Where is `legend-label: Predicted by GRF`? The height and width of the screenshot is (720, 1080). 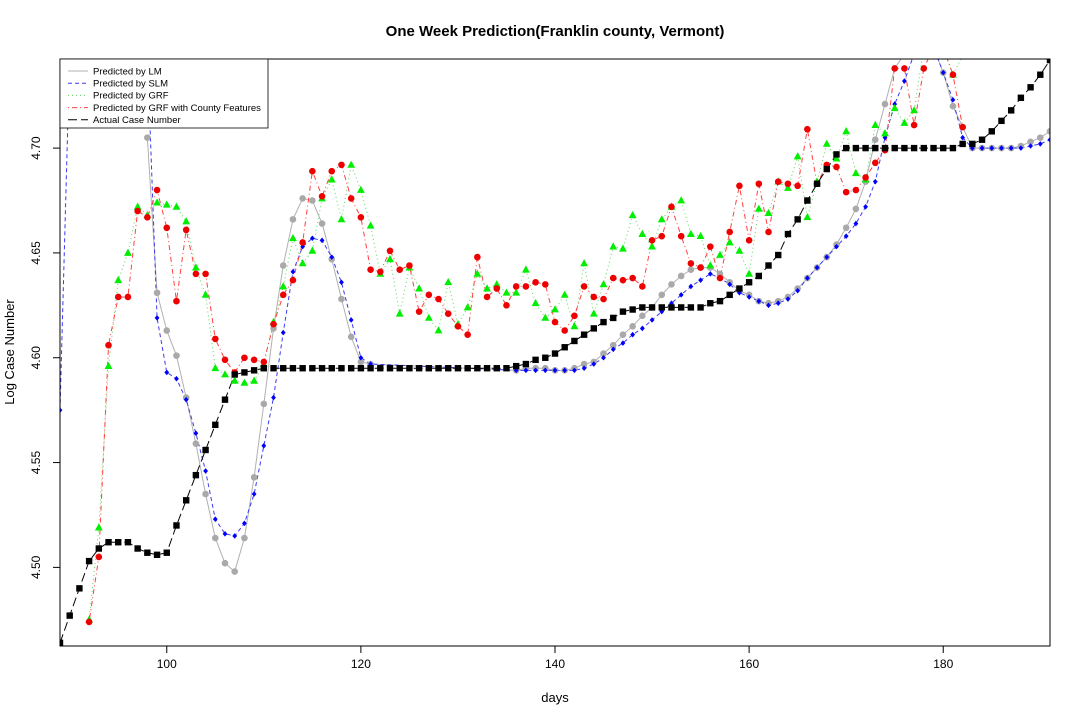 legend-label: Predicted by GRF is located at coordinates (131, 96).